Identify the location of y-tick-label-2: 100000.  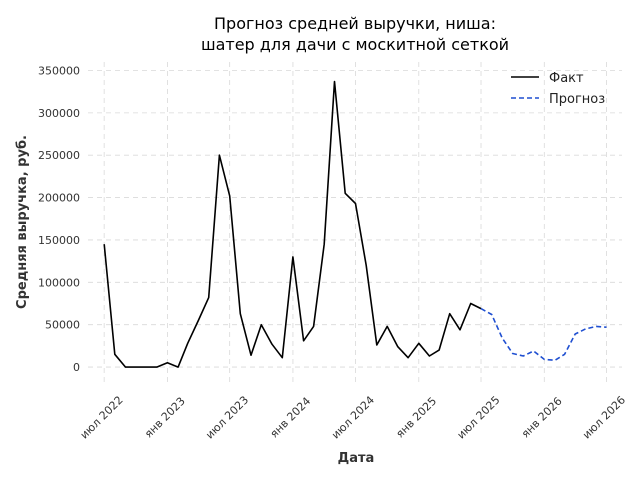
(59, 282).